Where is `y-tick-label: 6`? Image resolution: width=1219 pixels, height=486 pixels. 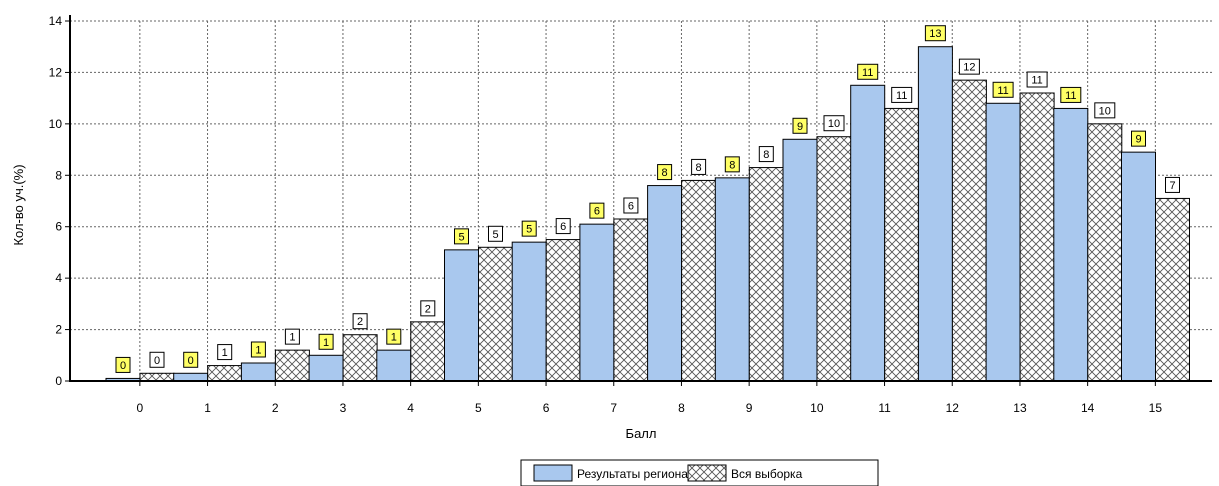 y-tick-label: 6 is located at coordinates (58, 227).